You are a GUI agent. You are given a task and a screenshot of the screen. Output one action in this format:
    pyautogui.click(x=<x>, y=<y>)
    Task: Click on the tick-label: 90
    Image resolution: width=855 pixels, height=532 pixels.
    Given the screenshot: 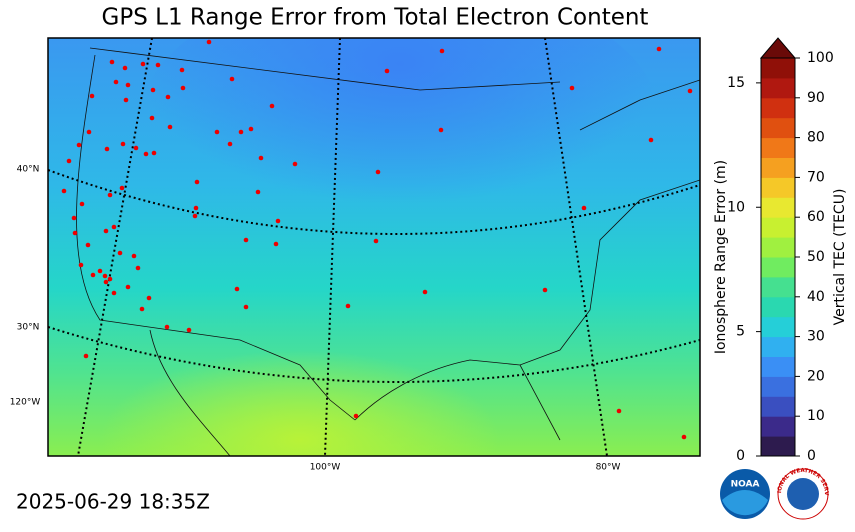 What is the action you would take?
    pyautogui.click(x=816, y=98)
    